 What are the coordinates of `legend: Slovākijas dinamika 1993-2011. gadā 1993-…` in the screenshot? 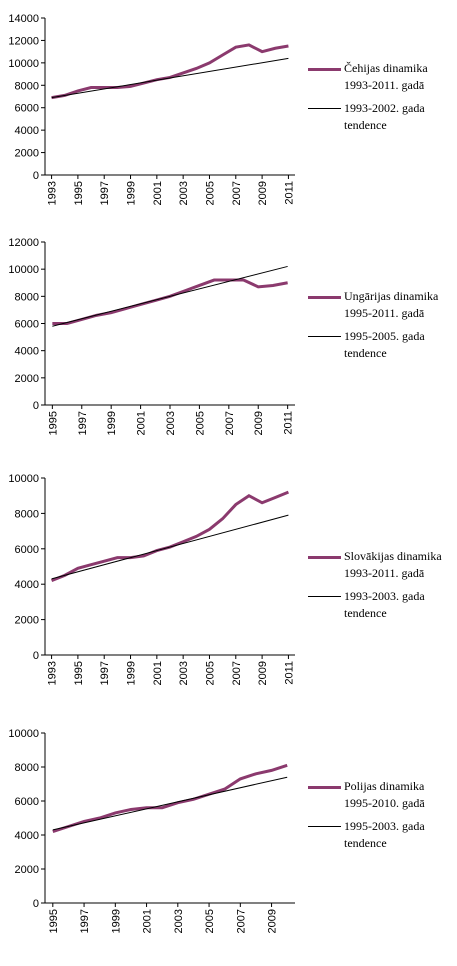 It's located at (381, 588).